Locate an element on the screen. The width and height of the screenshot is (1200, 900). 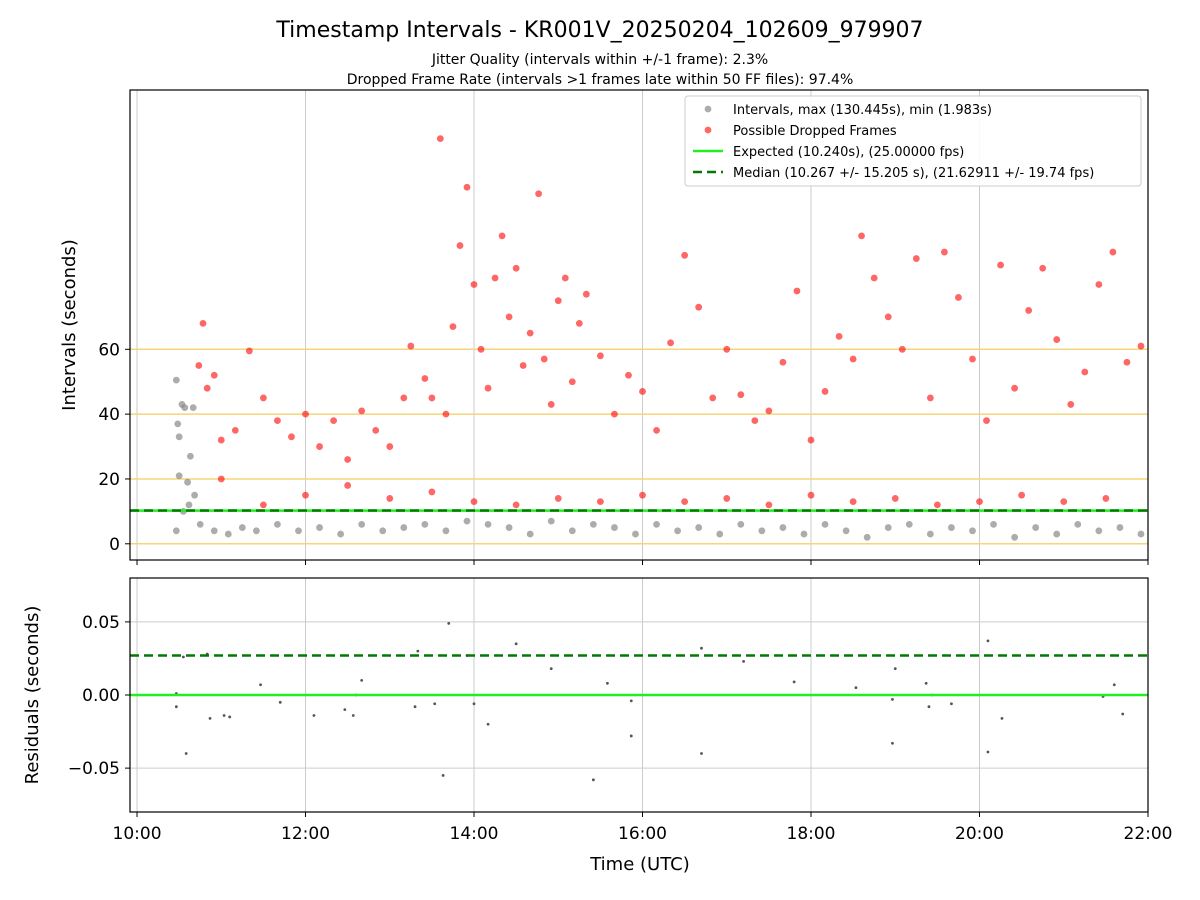
legend-dropped-marker is located at coordinates (708, 130).